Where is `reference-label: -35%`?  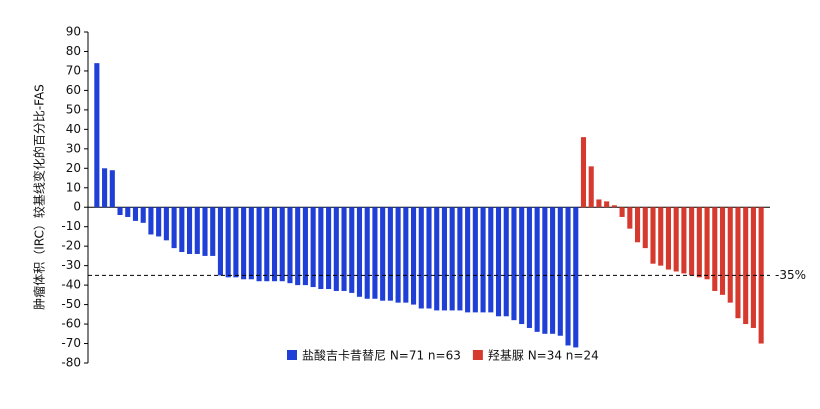
reference-label: -35% is located at coordinates (790, 275).